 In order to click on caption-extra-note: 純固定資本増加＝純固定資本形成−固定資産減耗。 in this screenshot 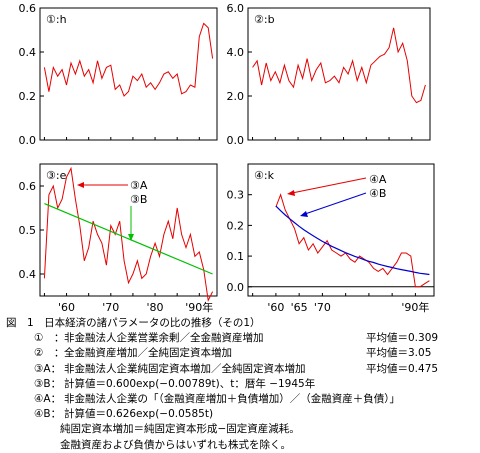, I will do `click(180, 429)`.